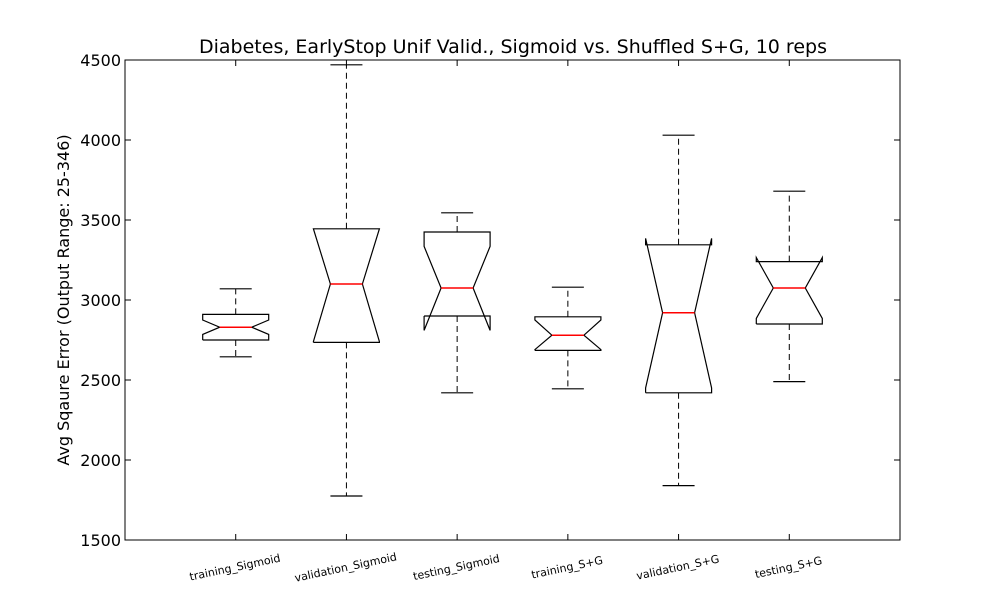 The width and height of the screenshot is (1000, 600). What do you see at coordinates (100, 140) in the screenshot?
I see `y-tick-label: 4000` at bounding box center [100, 140].